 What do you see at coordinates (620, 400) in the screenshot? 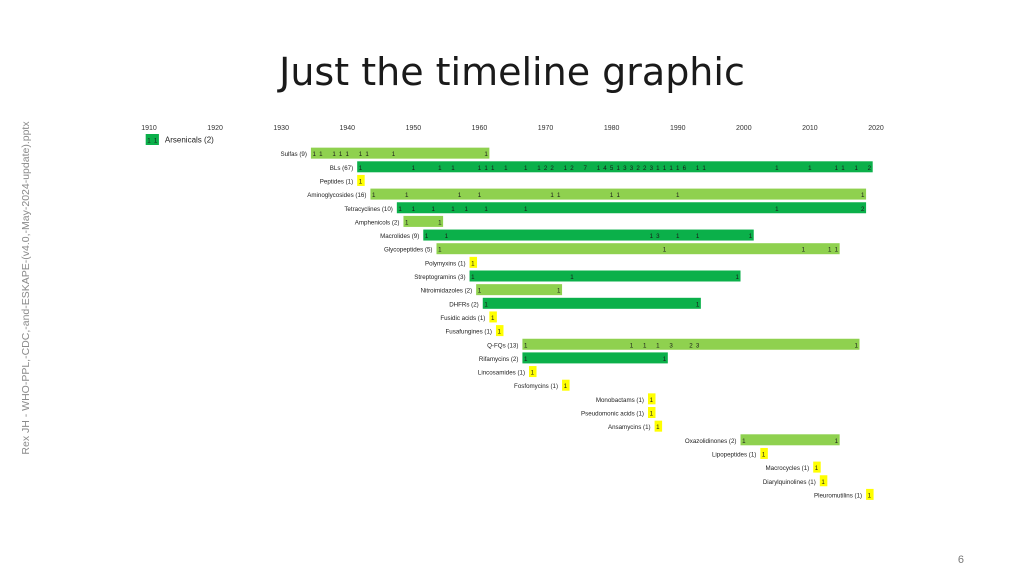
I see `class-label: Monobactams (1)` at bounding box center [620, 400].